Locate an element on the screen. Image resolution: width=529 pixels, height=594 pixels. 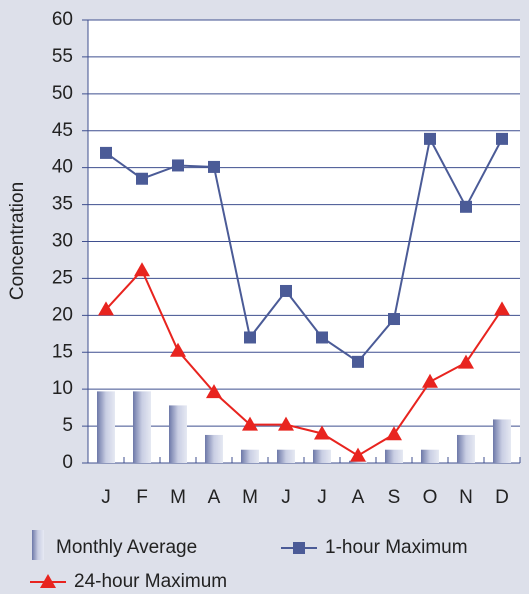
y-tick-label: 15 is located at coordinates (62, 351).